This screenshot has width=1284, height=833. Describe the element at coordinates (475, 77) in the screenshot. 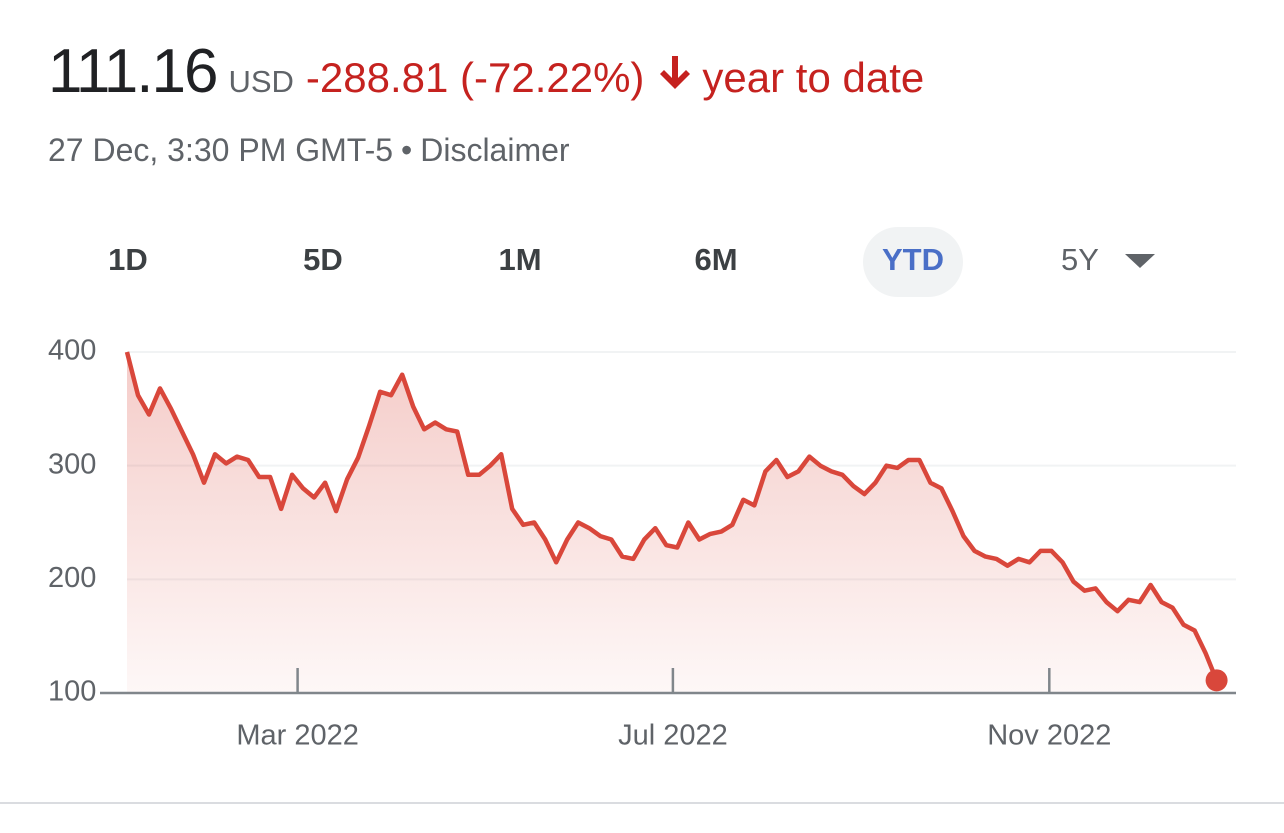

I see `change: -288.81 (-72.22%)` at that location.